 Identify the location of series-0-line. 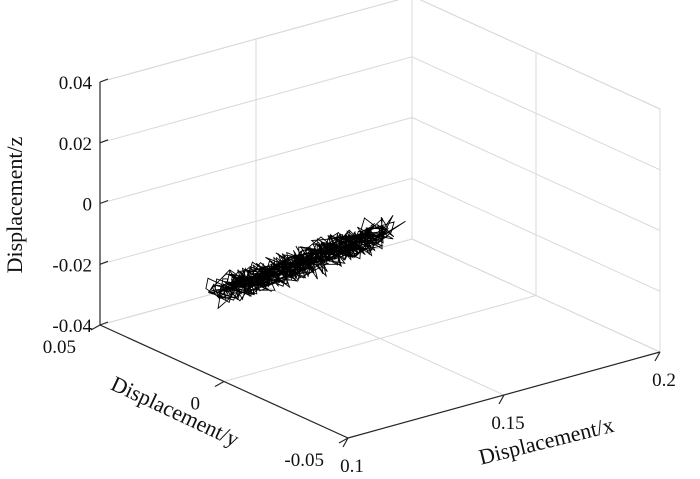
(305, 262).